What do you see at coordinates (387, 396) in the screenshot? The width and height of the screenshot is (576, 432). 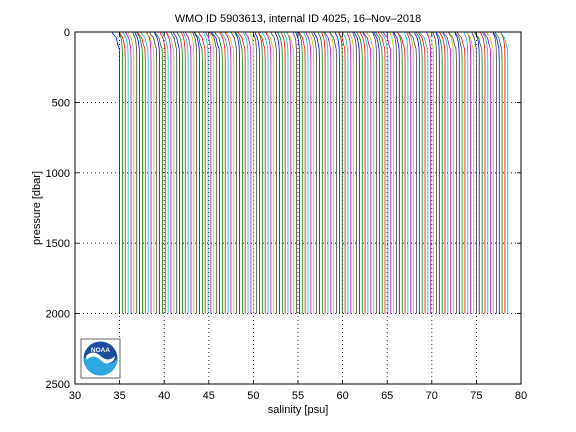 I see `x-tick-label: 65` at bounding box center [387, 396].